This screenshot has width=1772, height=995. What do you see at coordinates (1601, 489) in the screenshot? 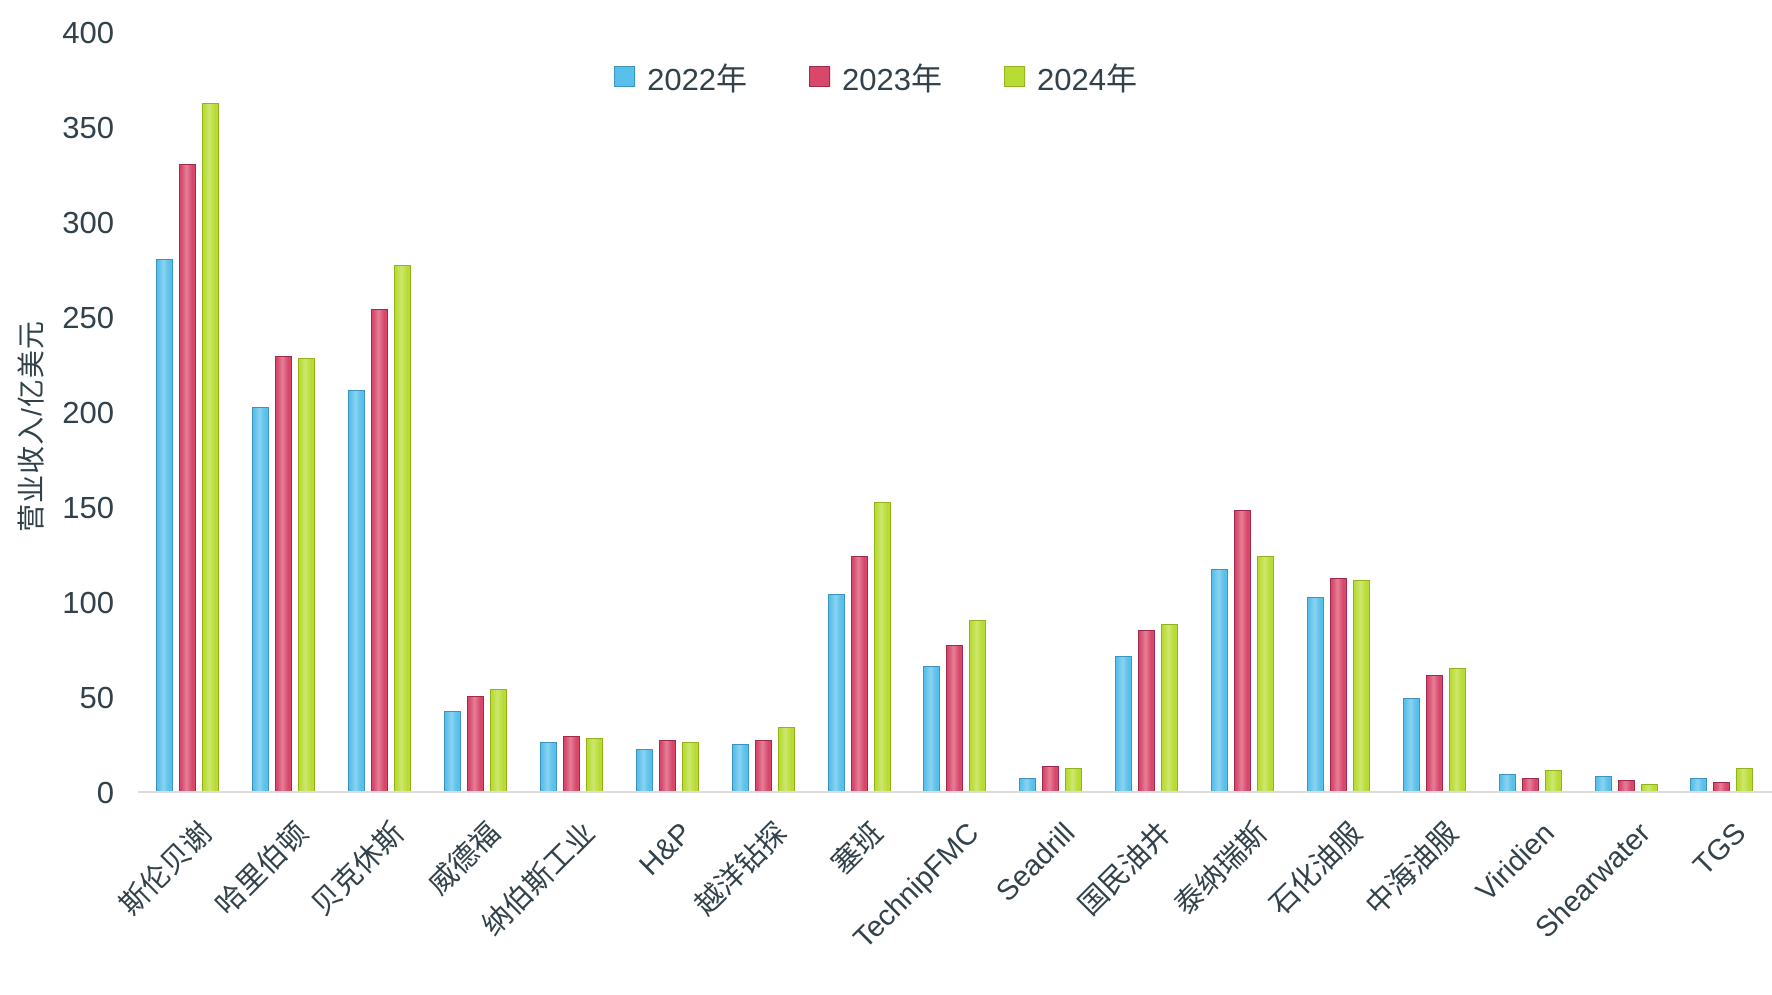
I see `bar-group: Shearwater` at bounding box center [1601, 489].